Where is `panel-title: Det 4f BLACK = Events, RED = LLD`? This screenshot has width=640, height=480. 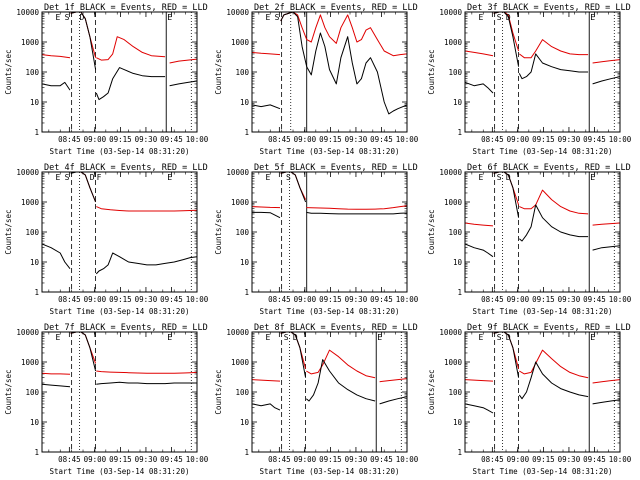 panel-title: Det 4f BLACK = Events, RED = LLD is located at coordinates (126, 168).